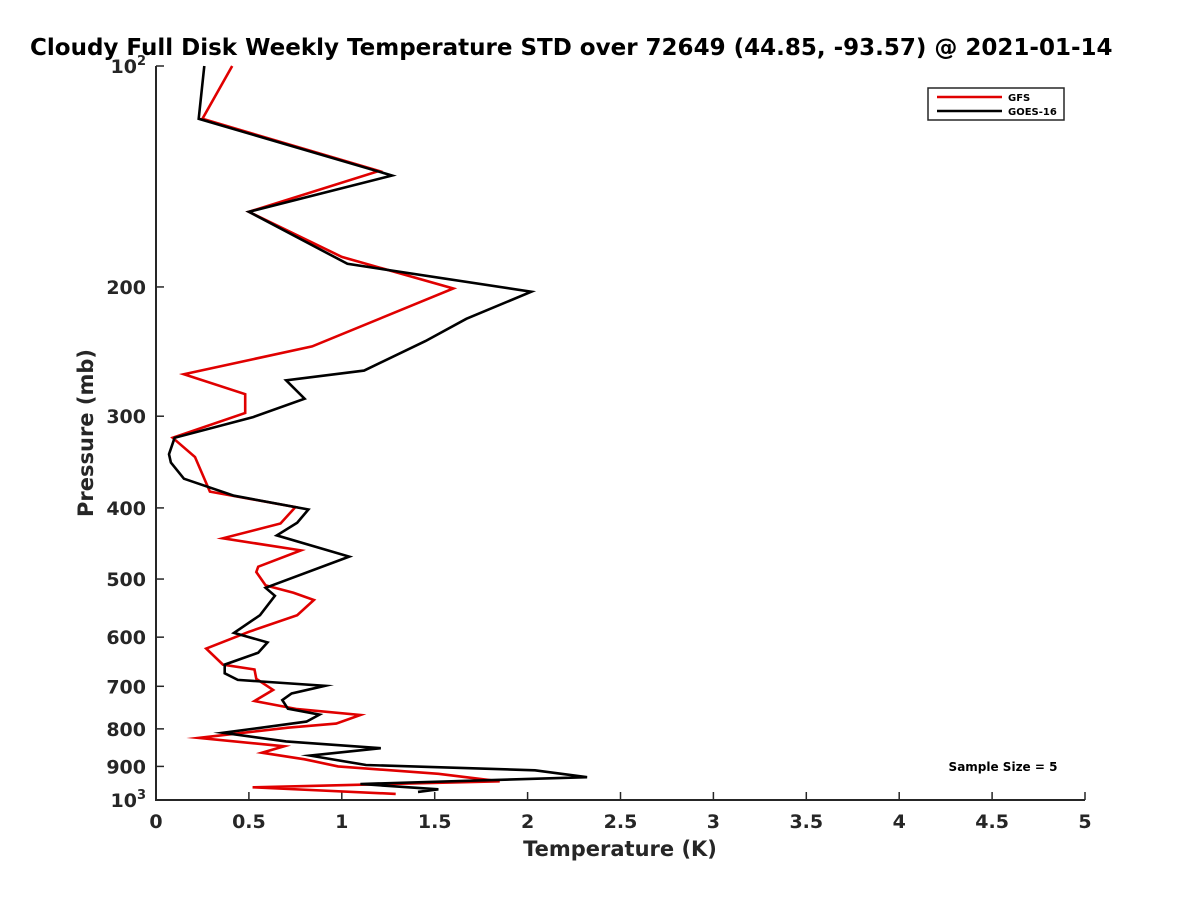 This screenshot has height=900, width=1200. What do you see at coordinates (806, 822) in the screenshot?
I see `x-tick-label: 3.5` at bounding box center [806, 822].